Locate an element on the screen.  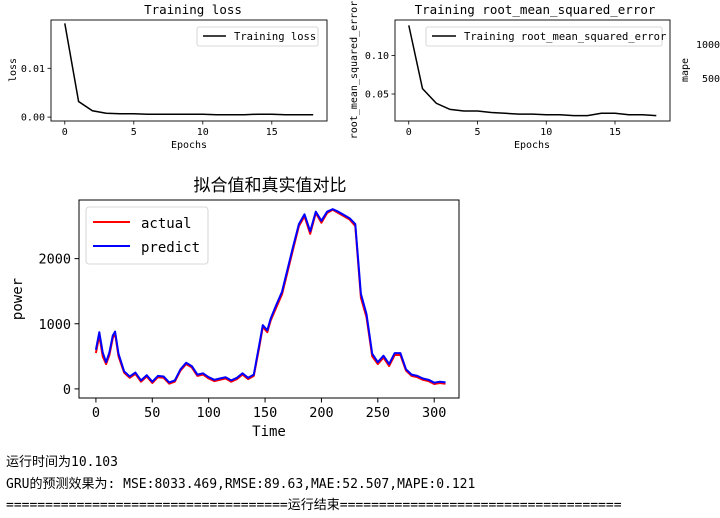
rmse-chart-title: Training root_mean_squared_error is located at coordinates (535, 9).